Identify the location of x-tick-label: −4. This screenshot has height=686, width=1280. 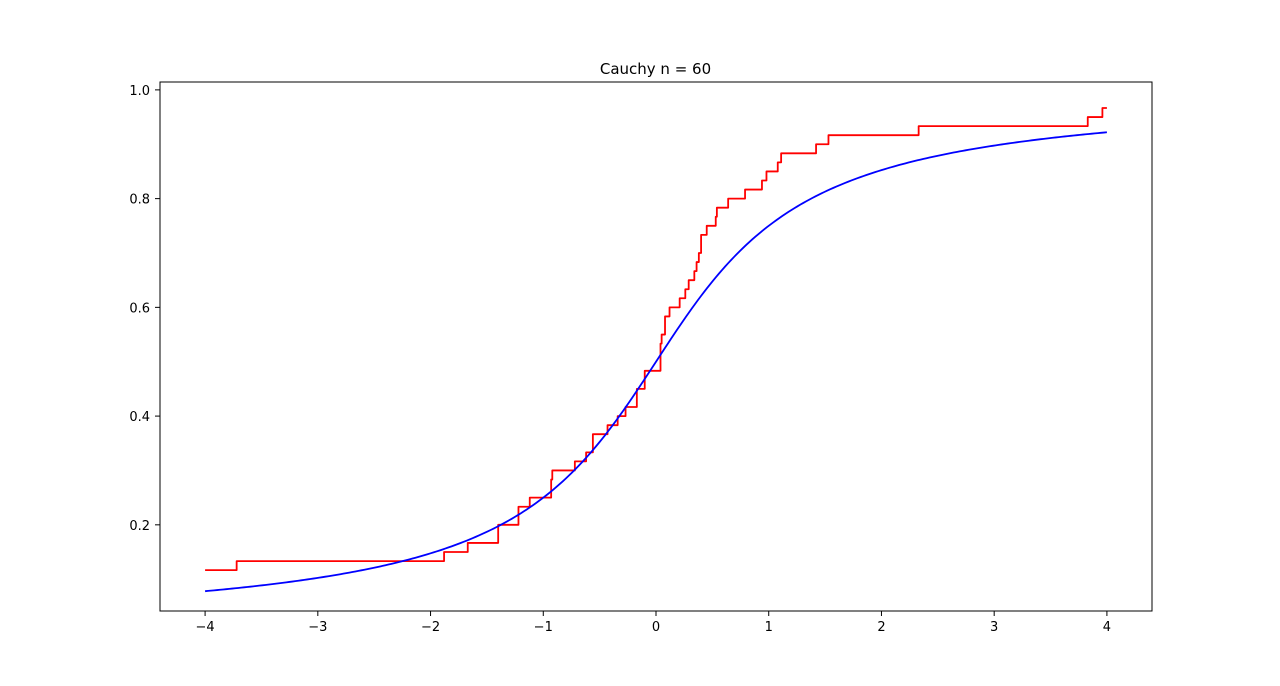
(205, 627).